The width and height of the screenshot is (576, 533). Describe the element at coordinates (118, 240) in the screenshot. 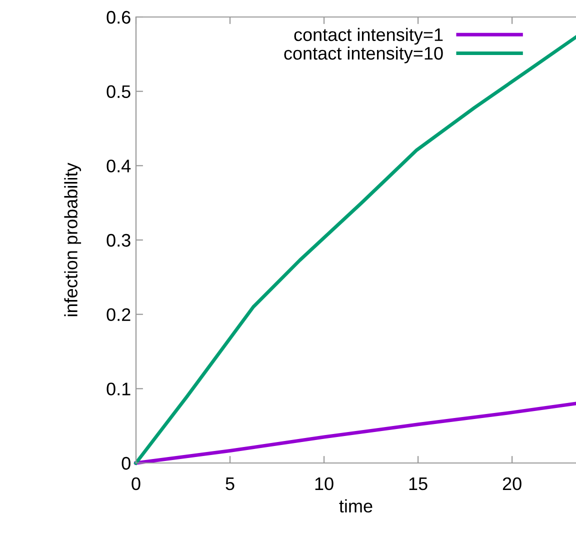

I see `y-tick-label: 0.3` at that location.